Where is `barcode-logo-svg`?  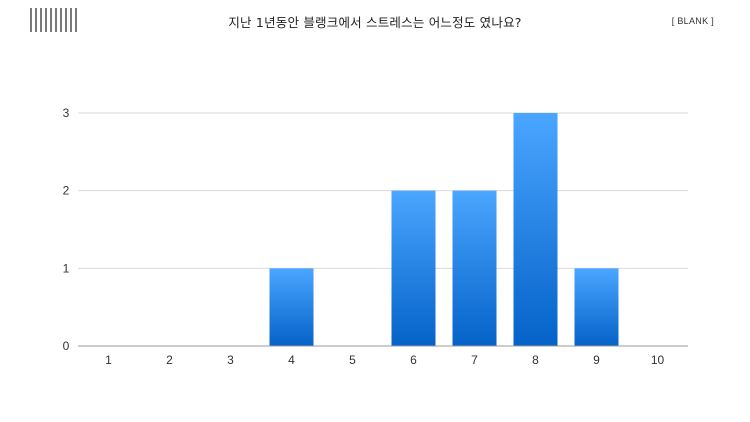 barcode-logo-svg is located at coordinates (53, 20).